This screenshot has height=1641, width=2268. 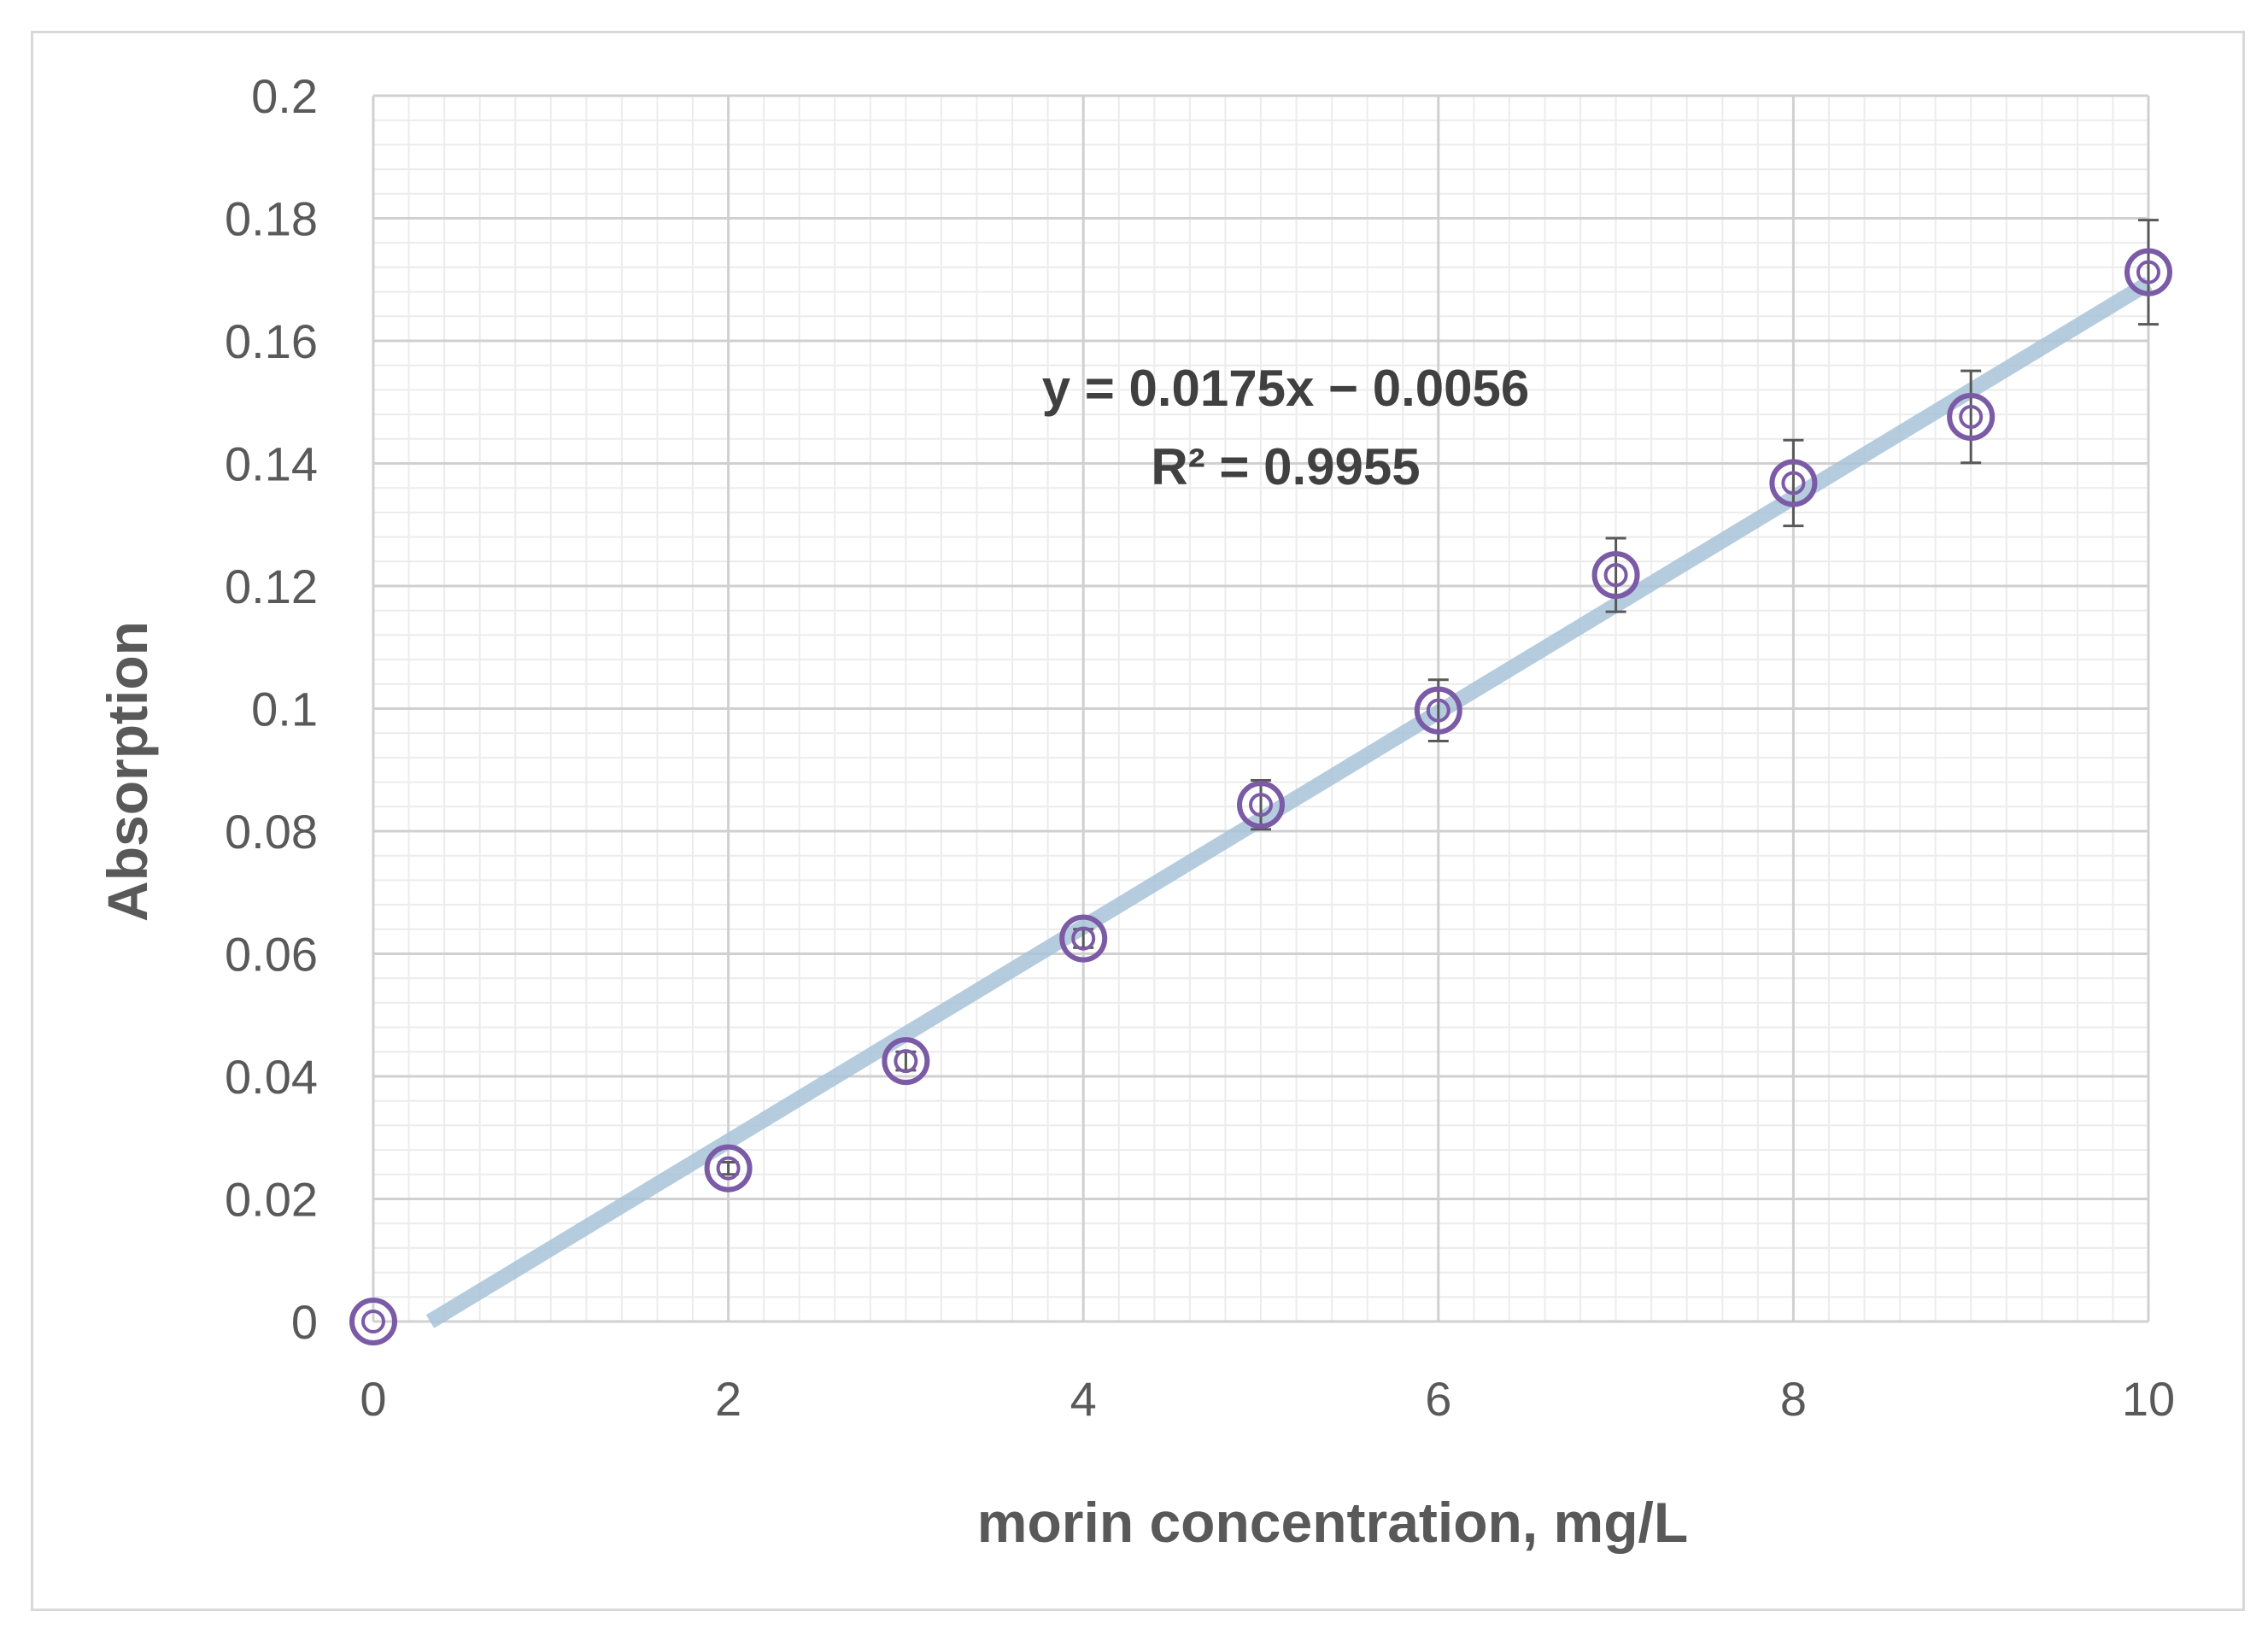 I want to click on y-tick-labels: 0 0.02 0.04 0.06 0.08 0.1 0.12 0.14 0.16 0.18 0.2, so click(x=271, y=709).